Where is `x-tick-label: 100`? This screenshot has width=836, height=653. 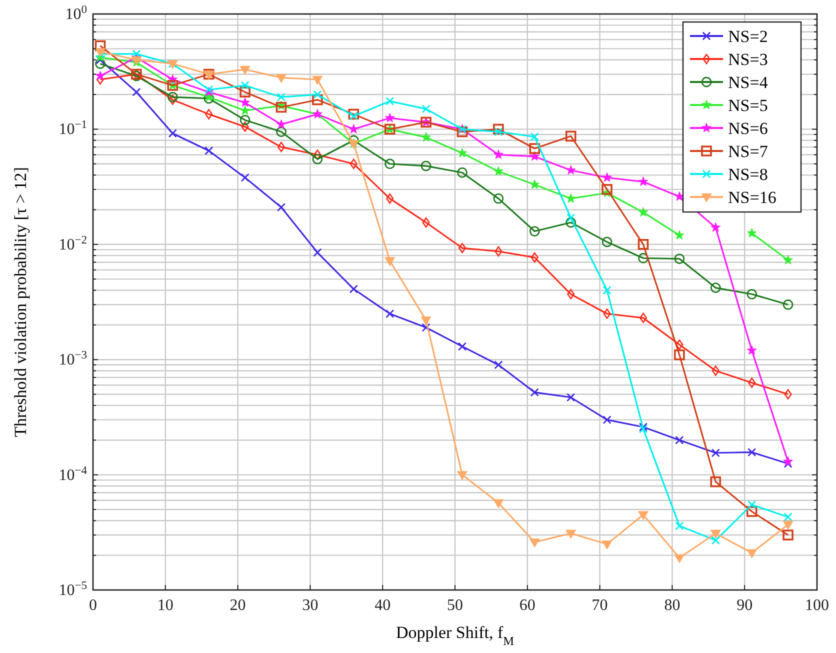 x-tick-label: 100 is located at coordinates (817, 605).